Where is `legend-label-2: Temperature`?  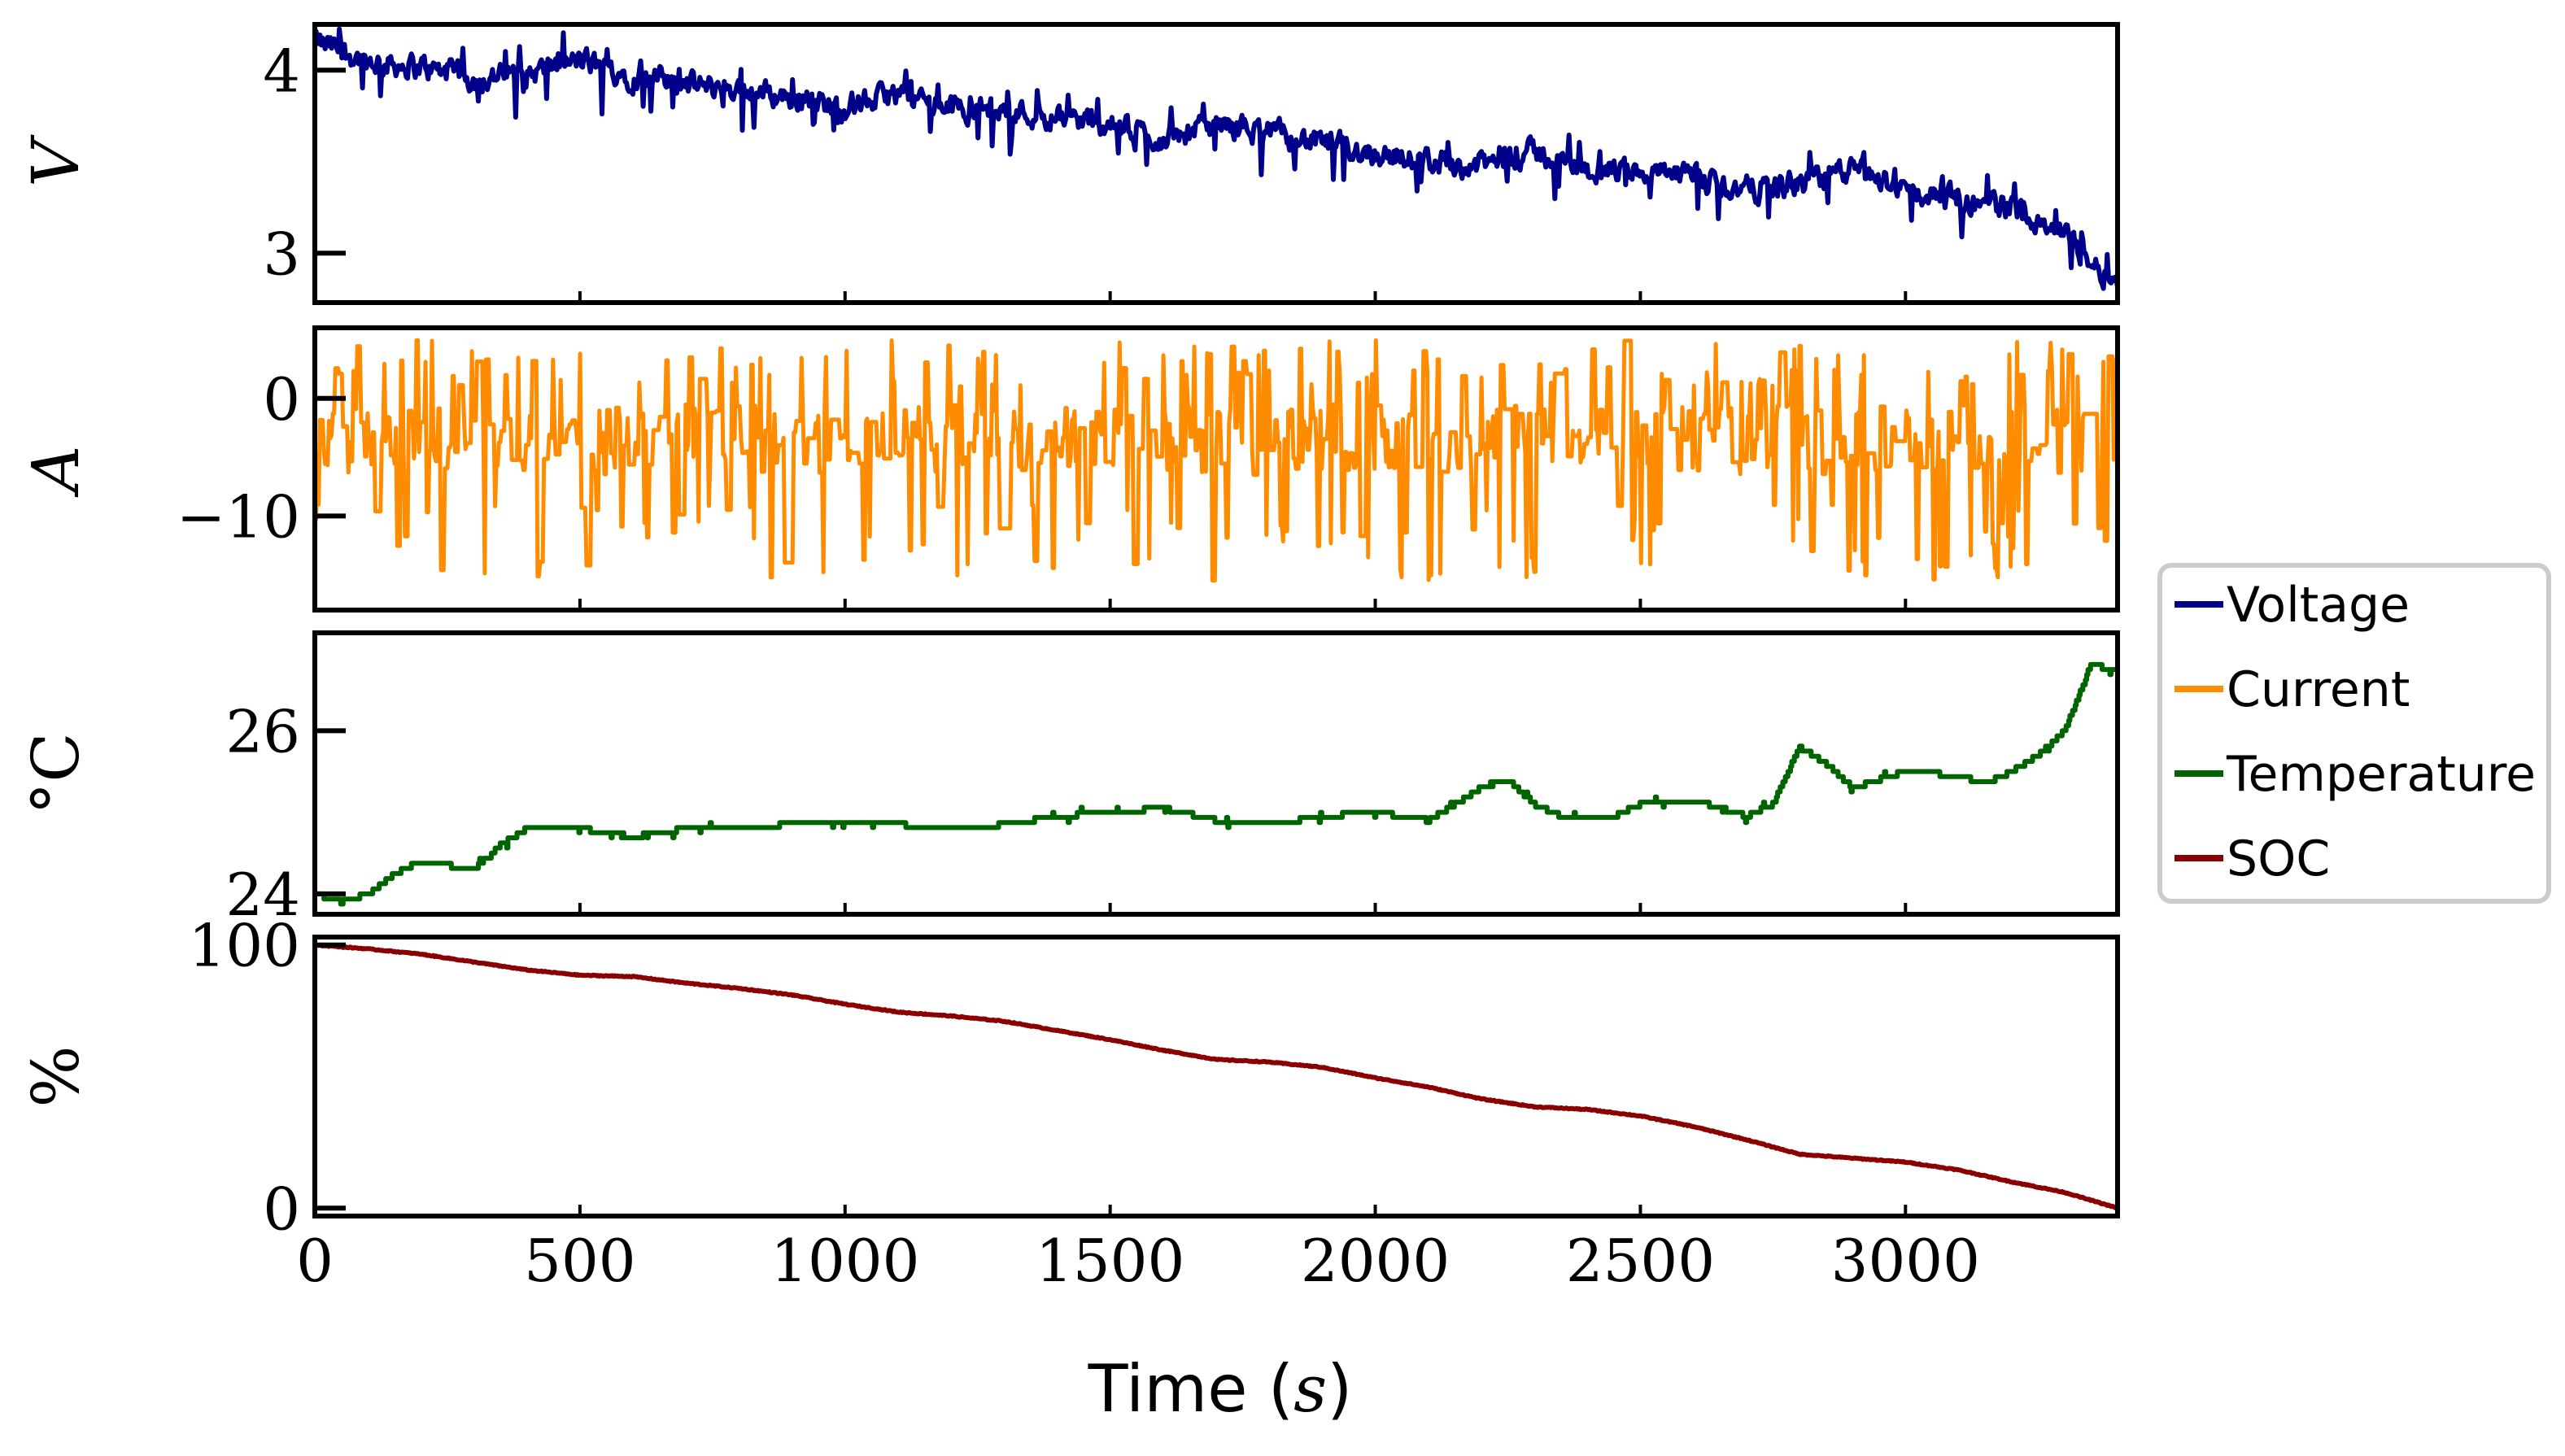 legend-label-2: Temperature is located at coordinates (2381, 775).